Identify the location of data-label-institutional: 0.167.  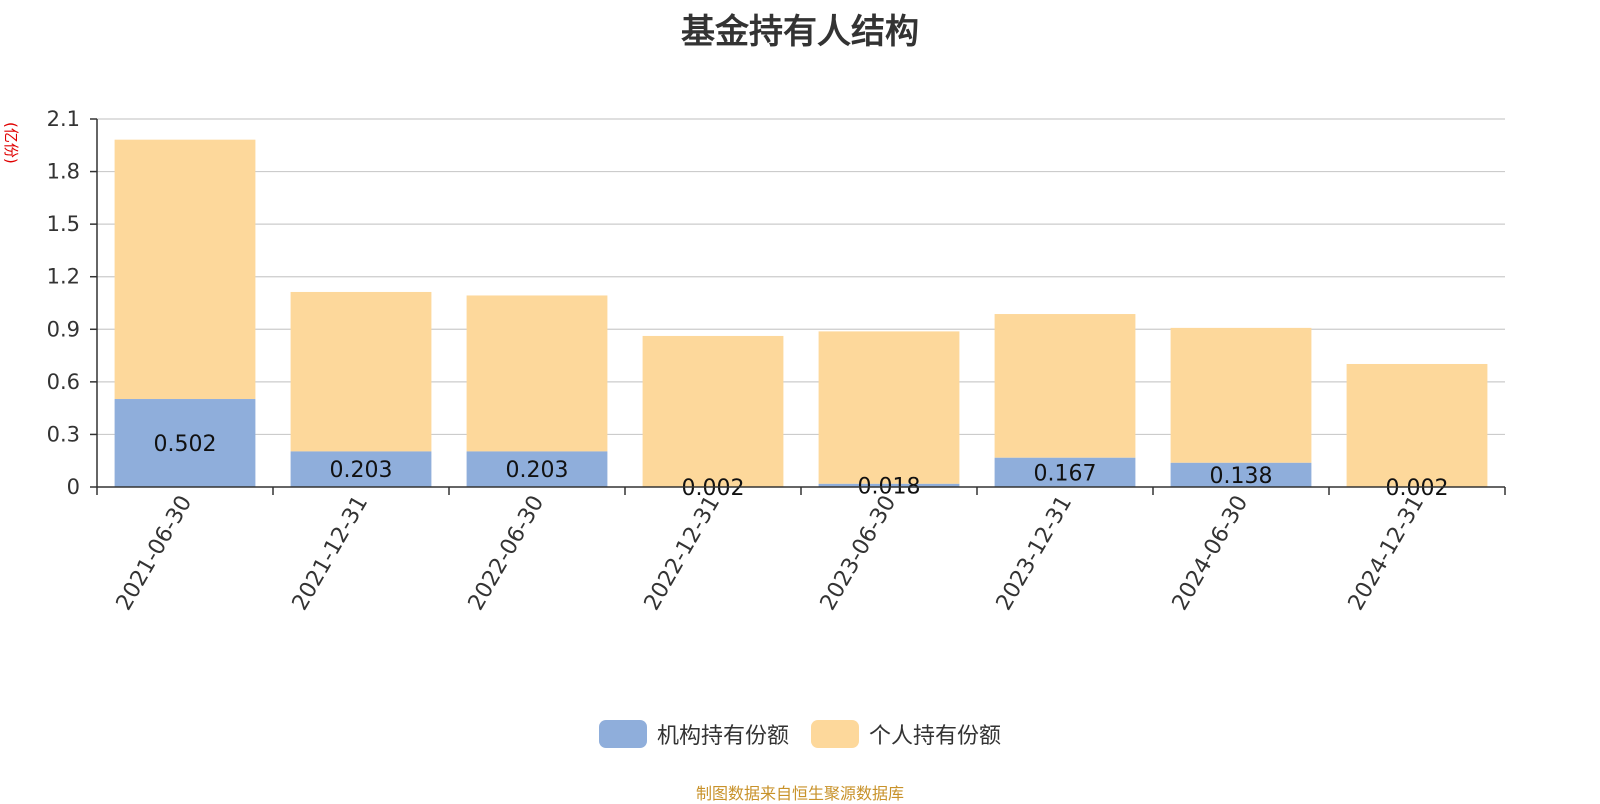
(1065, 473).